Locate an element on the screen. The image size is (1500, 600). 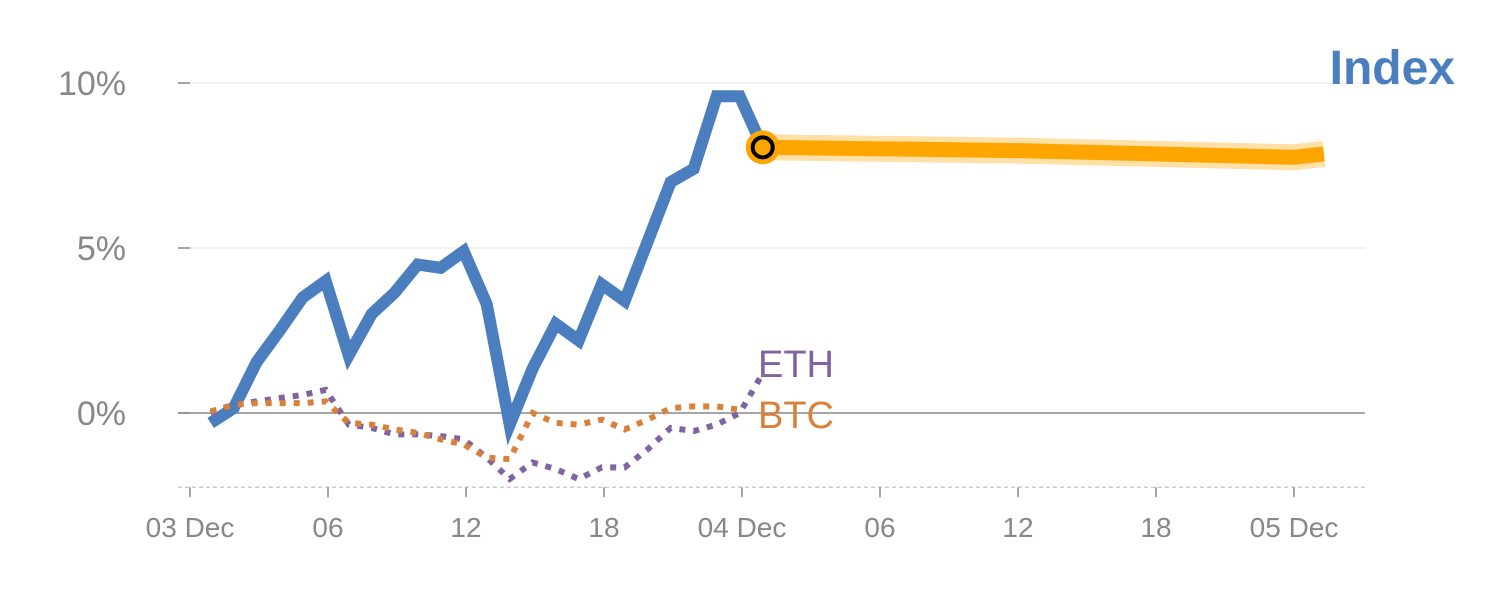
eth-line is located at coordinates (487, 427).